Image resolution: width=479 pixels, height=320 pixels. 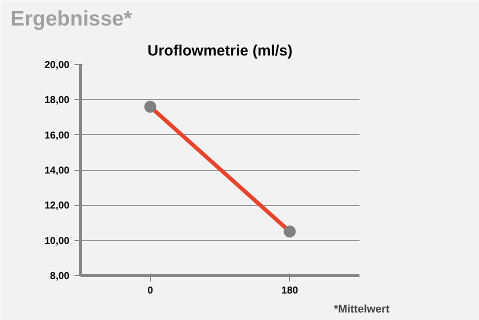 What do you see at coordinates (57, 100) in the screenshot?
I see `y-tick-label: 18,00` at bounding box center [57, 100].